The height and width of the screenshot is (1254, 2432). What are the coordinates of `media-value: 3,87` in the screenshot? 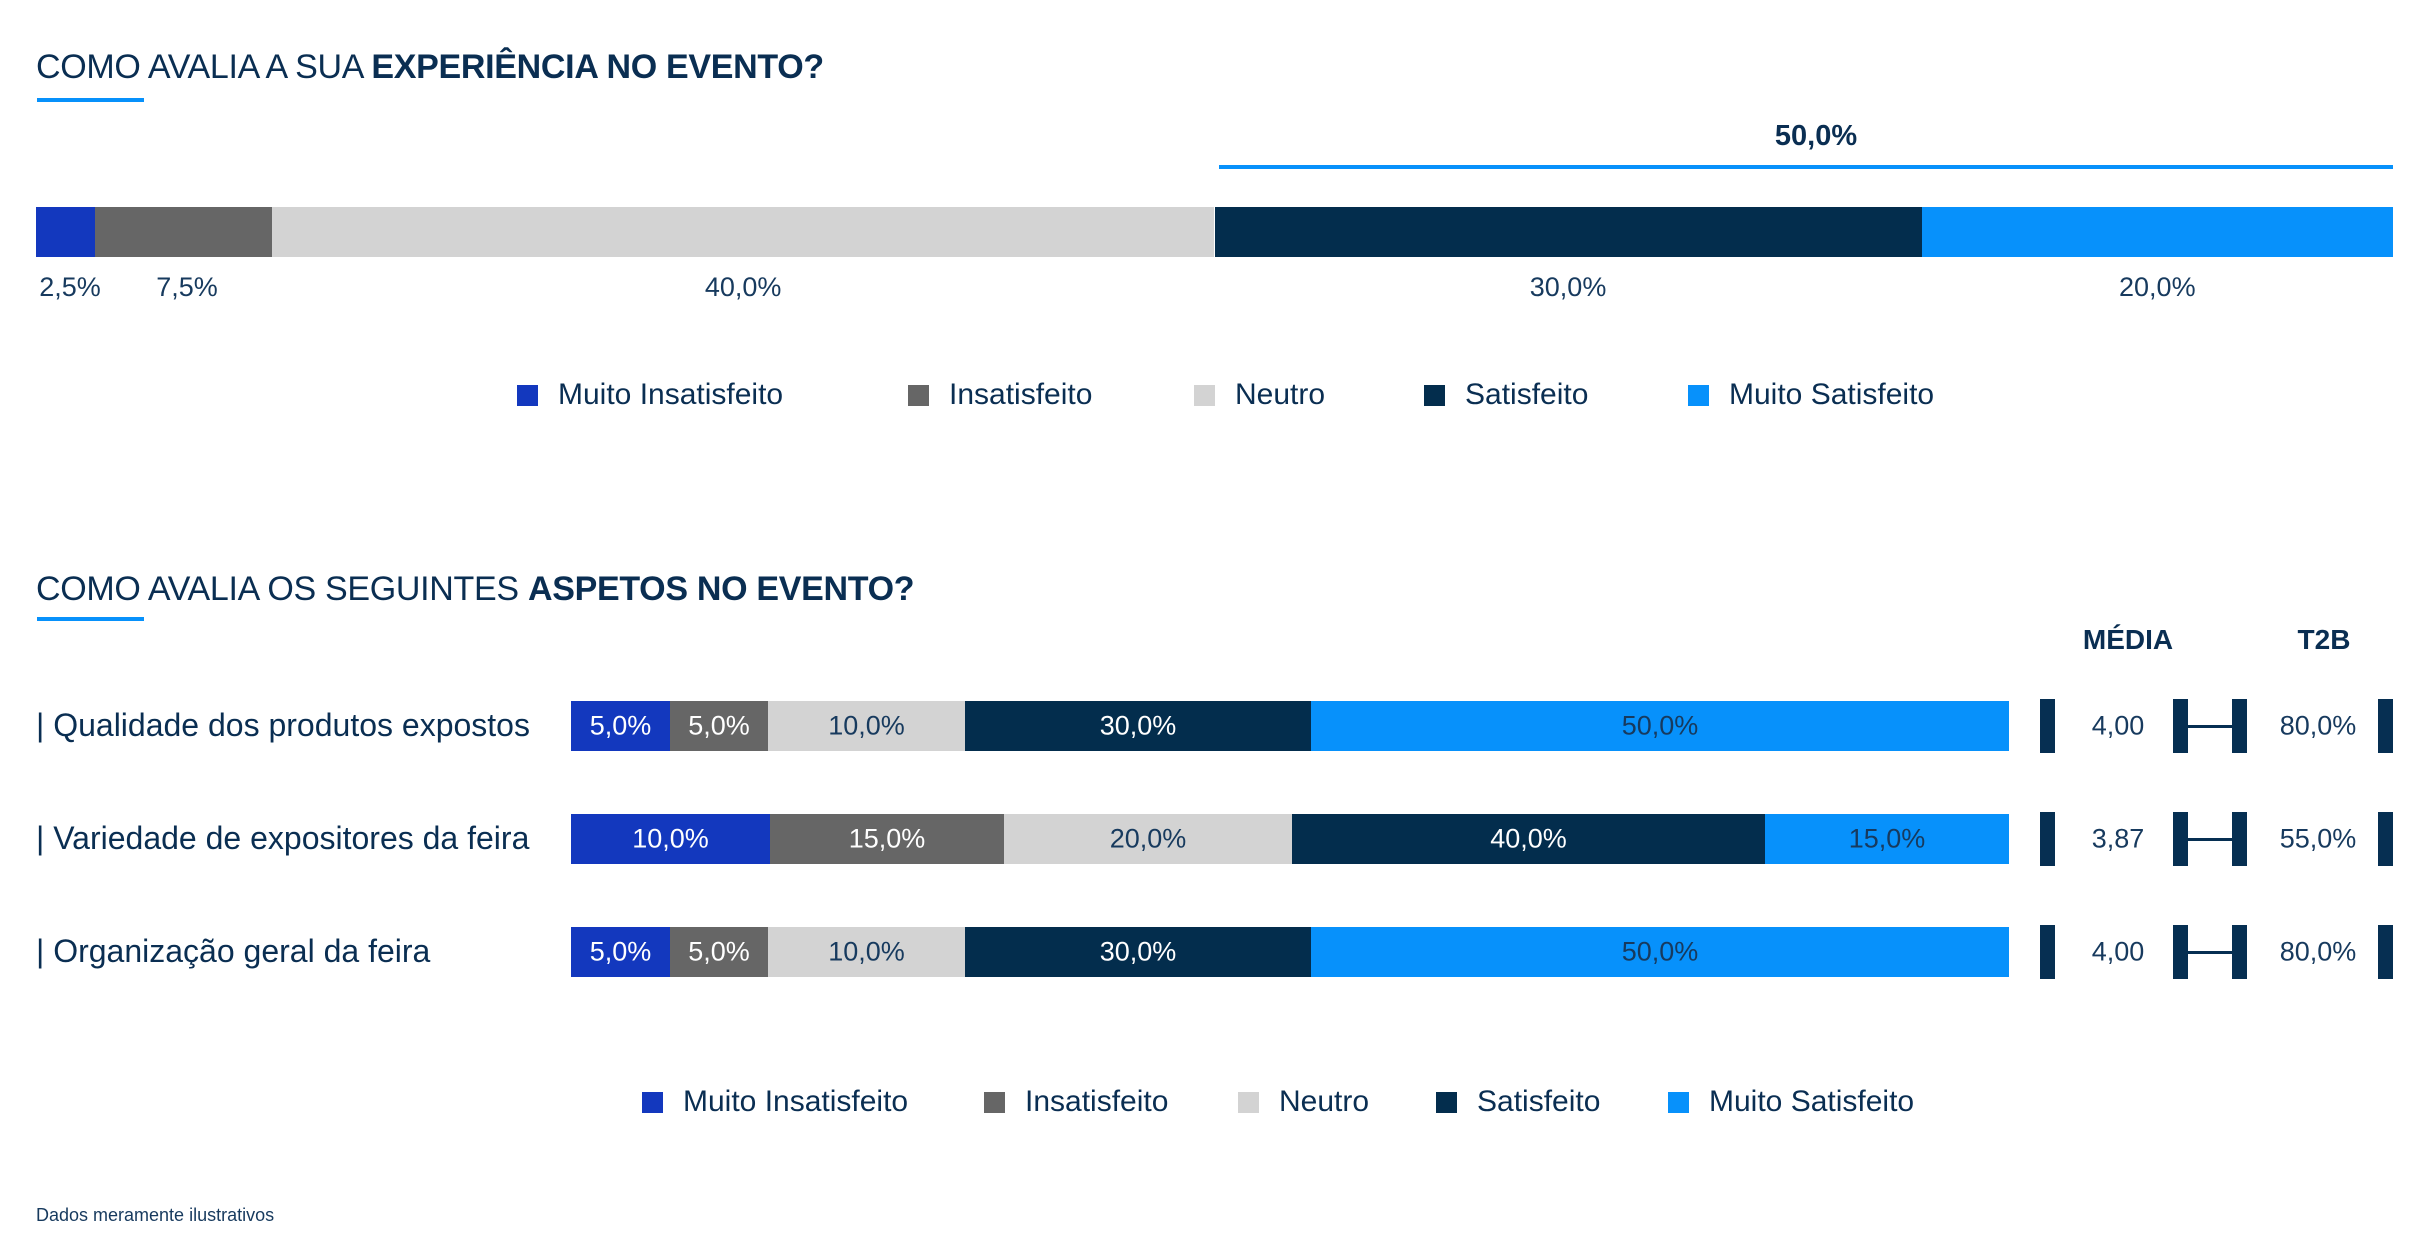 It's located at (2118, 838).